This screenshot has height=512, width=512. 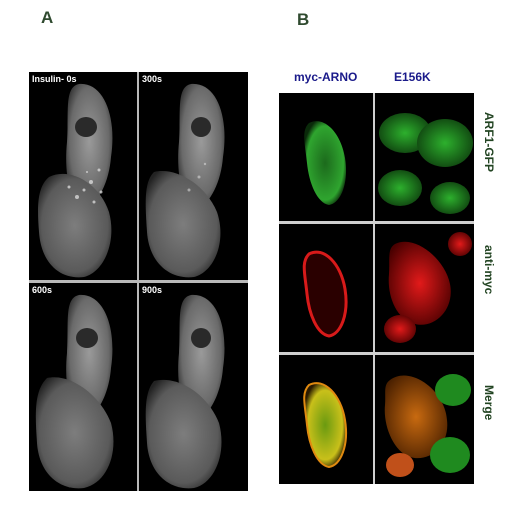 I want to click on myc-myc-arno-image, so click(x=326, y=288).